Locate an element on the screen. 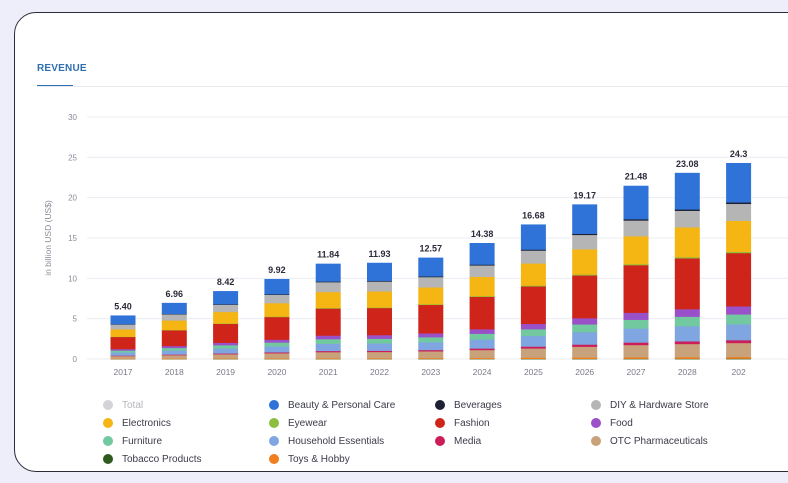  legend-label: Household Essentials is located at coordinates (336, 441).